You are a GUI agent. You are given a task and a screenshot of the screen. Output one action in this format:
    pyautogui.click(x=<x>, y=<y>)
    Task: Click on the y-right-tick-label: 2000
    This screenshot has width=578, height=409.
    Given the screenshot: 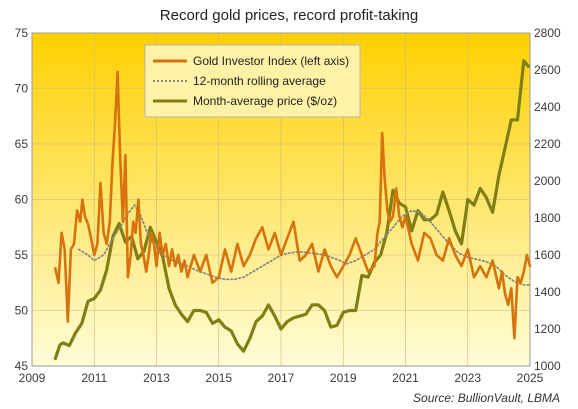 What is the action you would take?
    pyautogui.click(x=547, y=181)
    